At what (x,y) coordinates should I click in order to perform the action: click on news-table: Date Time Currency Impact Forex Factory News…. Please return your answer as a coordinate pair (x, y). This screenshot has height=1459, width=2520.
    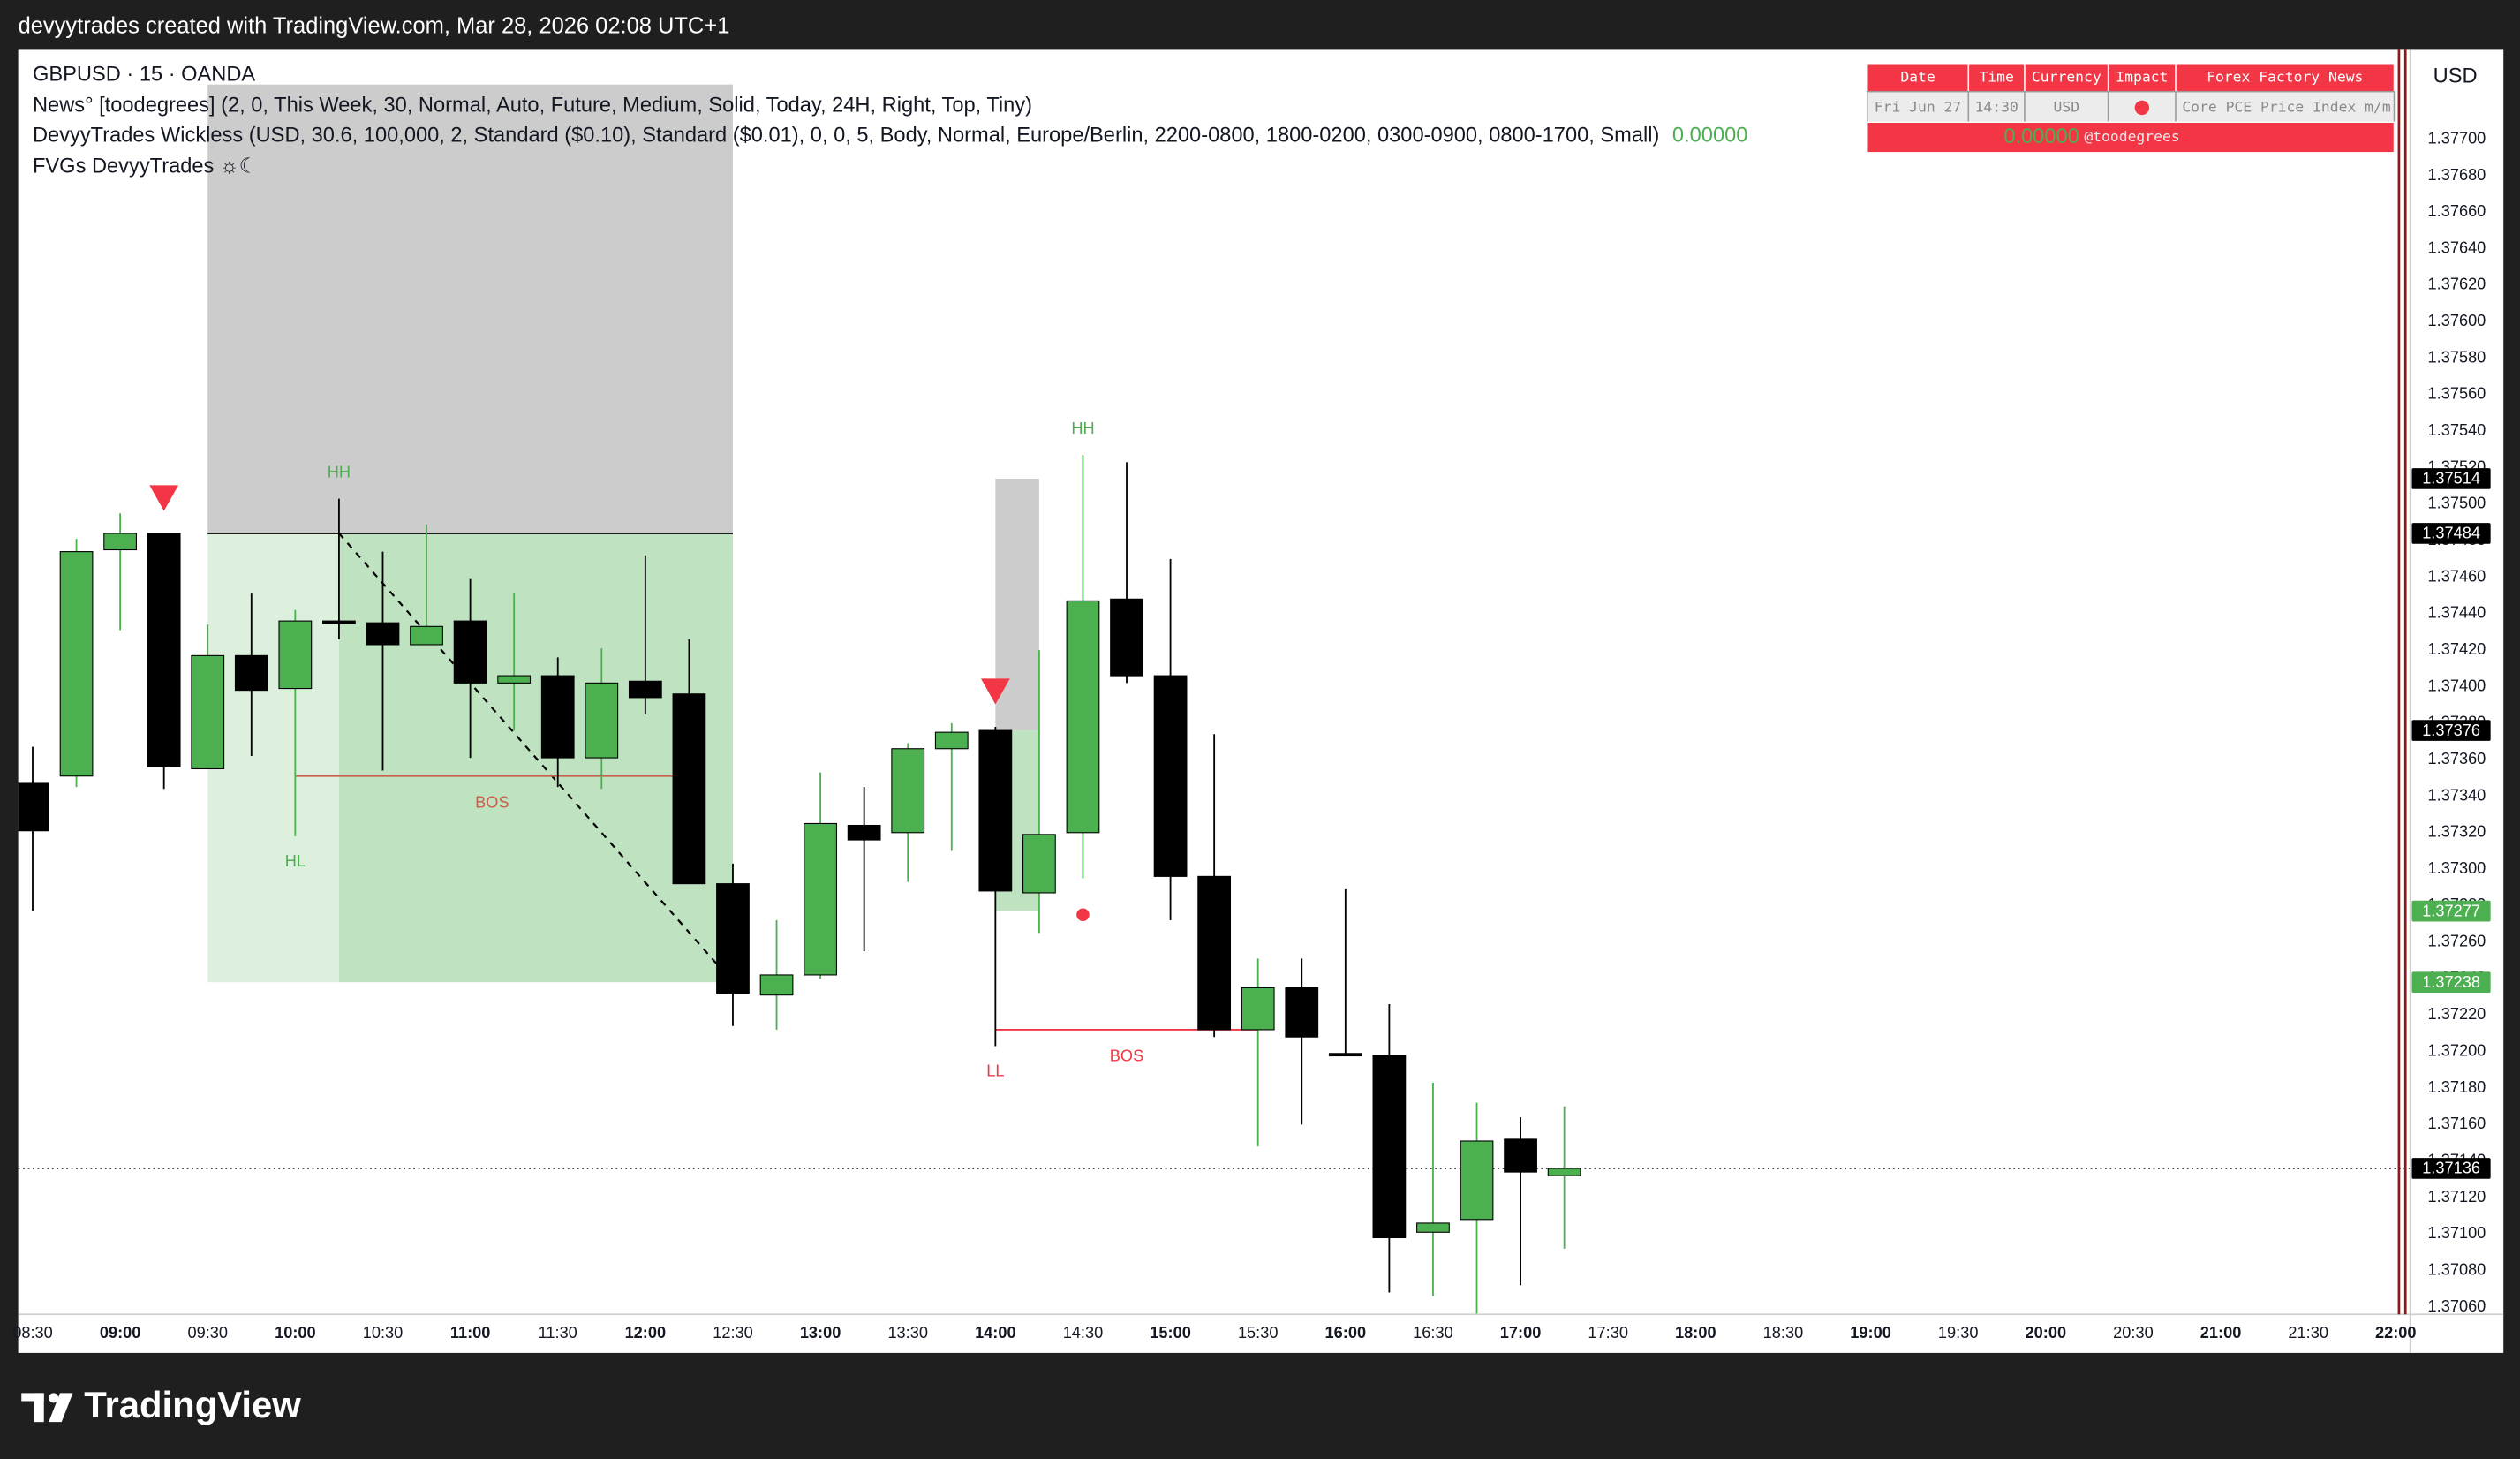
    Looking at the image, I should click on (2131, 109).